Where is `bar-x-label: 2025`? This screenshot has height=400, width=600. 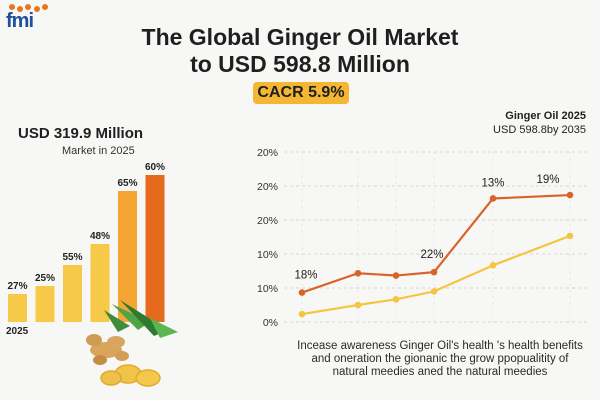 bar-x-label: 2025 is located at coordinates (17, 331).